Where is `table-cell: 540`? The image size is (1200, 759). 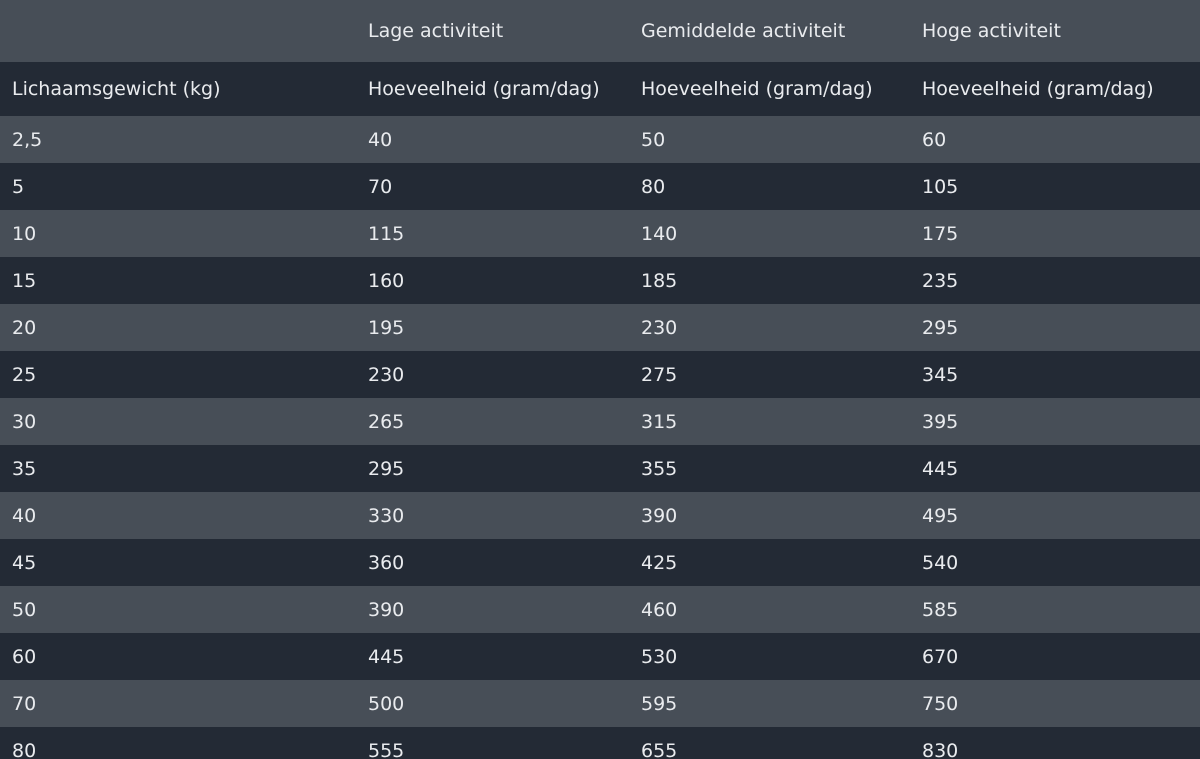
table-cell: 540 is located at coordinates (940, 562).